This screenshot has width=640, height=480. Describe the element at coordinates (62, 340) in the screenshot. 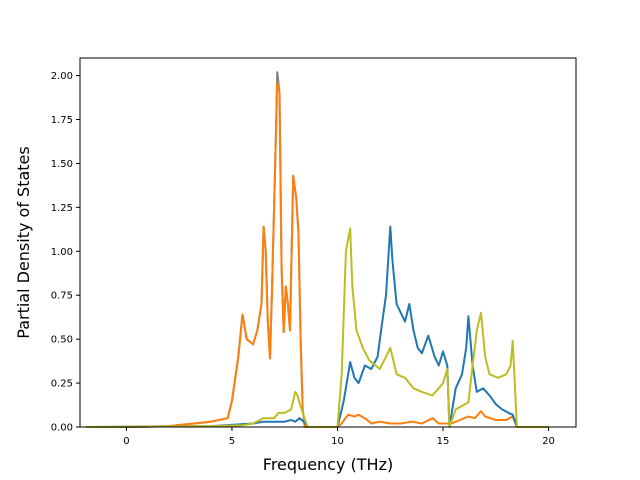

I see `y-tick-label: 0.50` at that location.